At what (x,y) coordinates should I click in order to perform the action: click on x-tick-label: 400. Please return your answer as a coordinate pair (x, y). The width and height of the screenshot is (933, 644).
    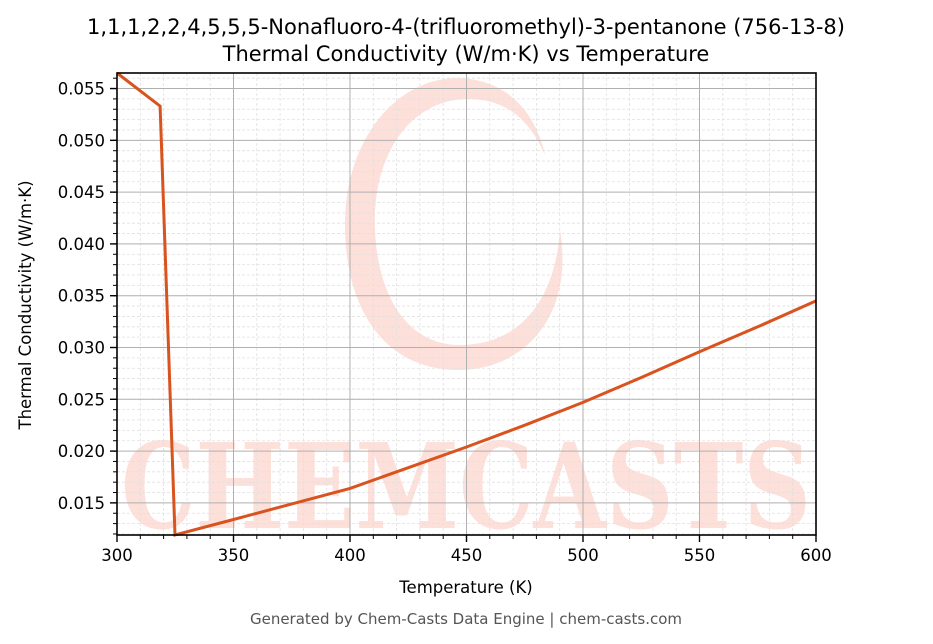
    Looking at the image, I should click on (350, 555).